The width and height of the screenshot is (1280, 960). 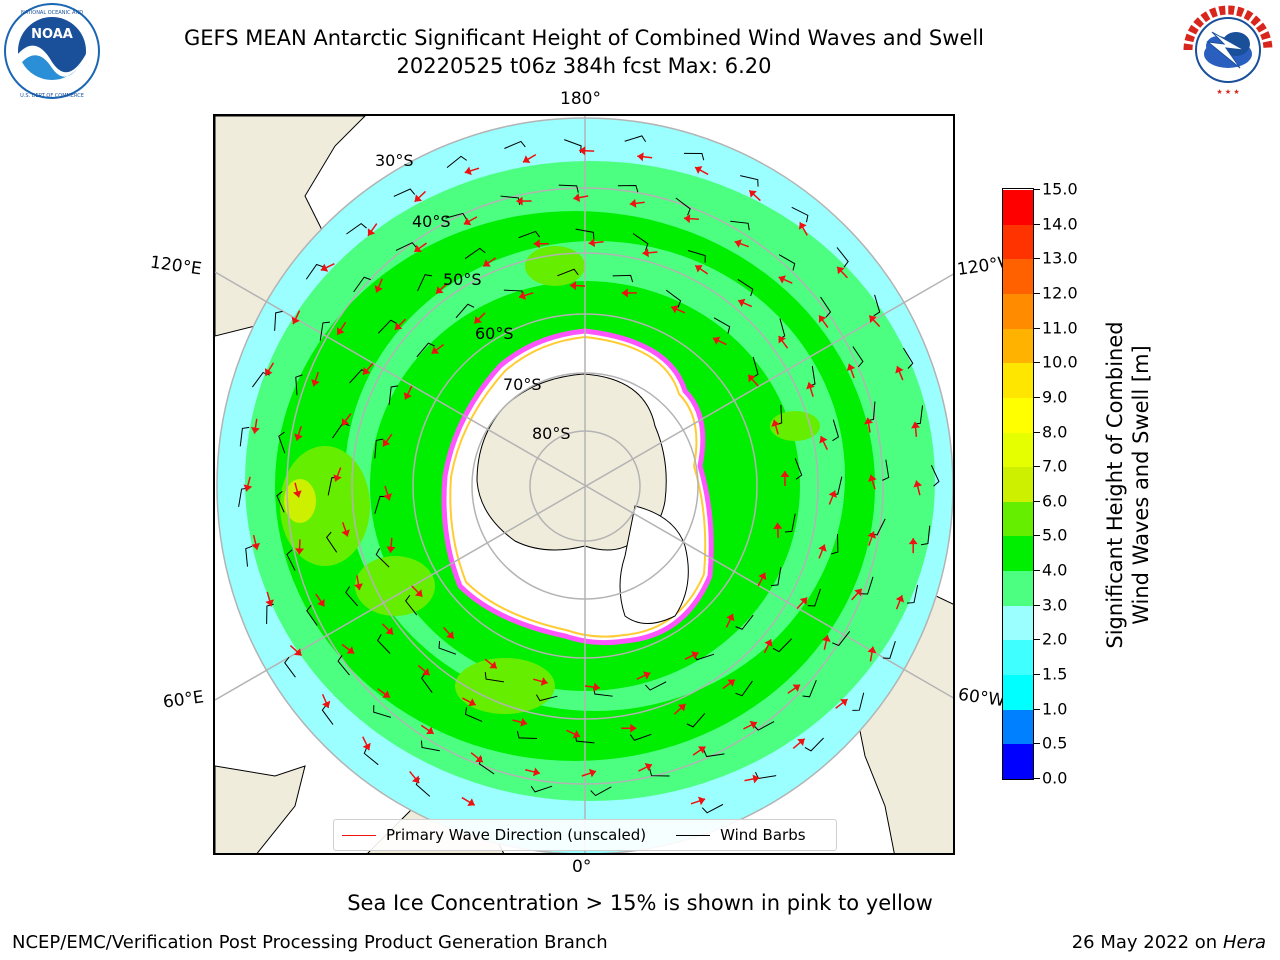 What do you see at coordinates (183, 700) in the screenshot?
I see `lon-label-60e: 60°E` at bounding box center [183, 700].